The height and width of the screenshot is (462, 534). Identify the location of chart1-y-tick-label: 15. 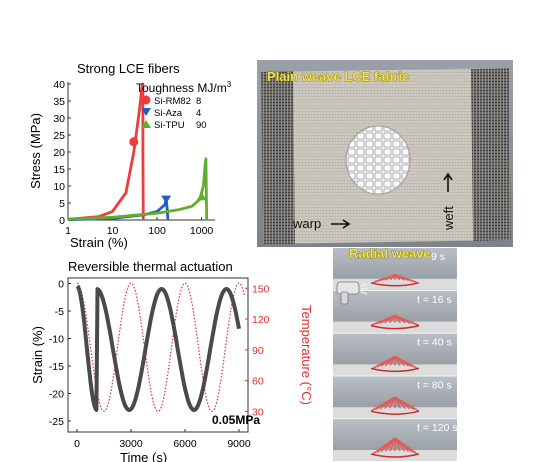
(59, 170).